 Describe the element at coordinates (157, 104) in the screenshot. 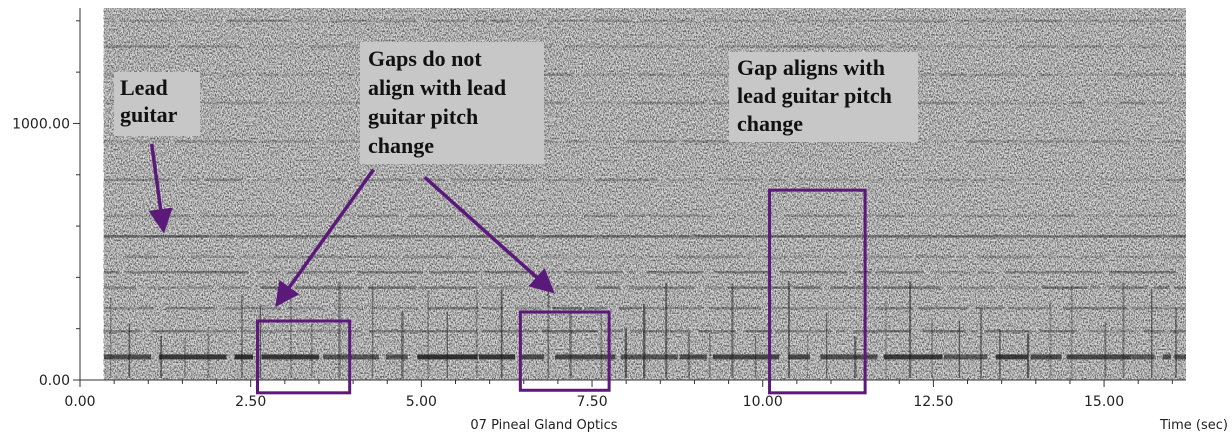

I see `annotation-box` at that location.